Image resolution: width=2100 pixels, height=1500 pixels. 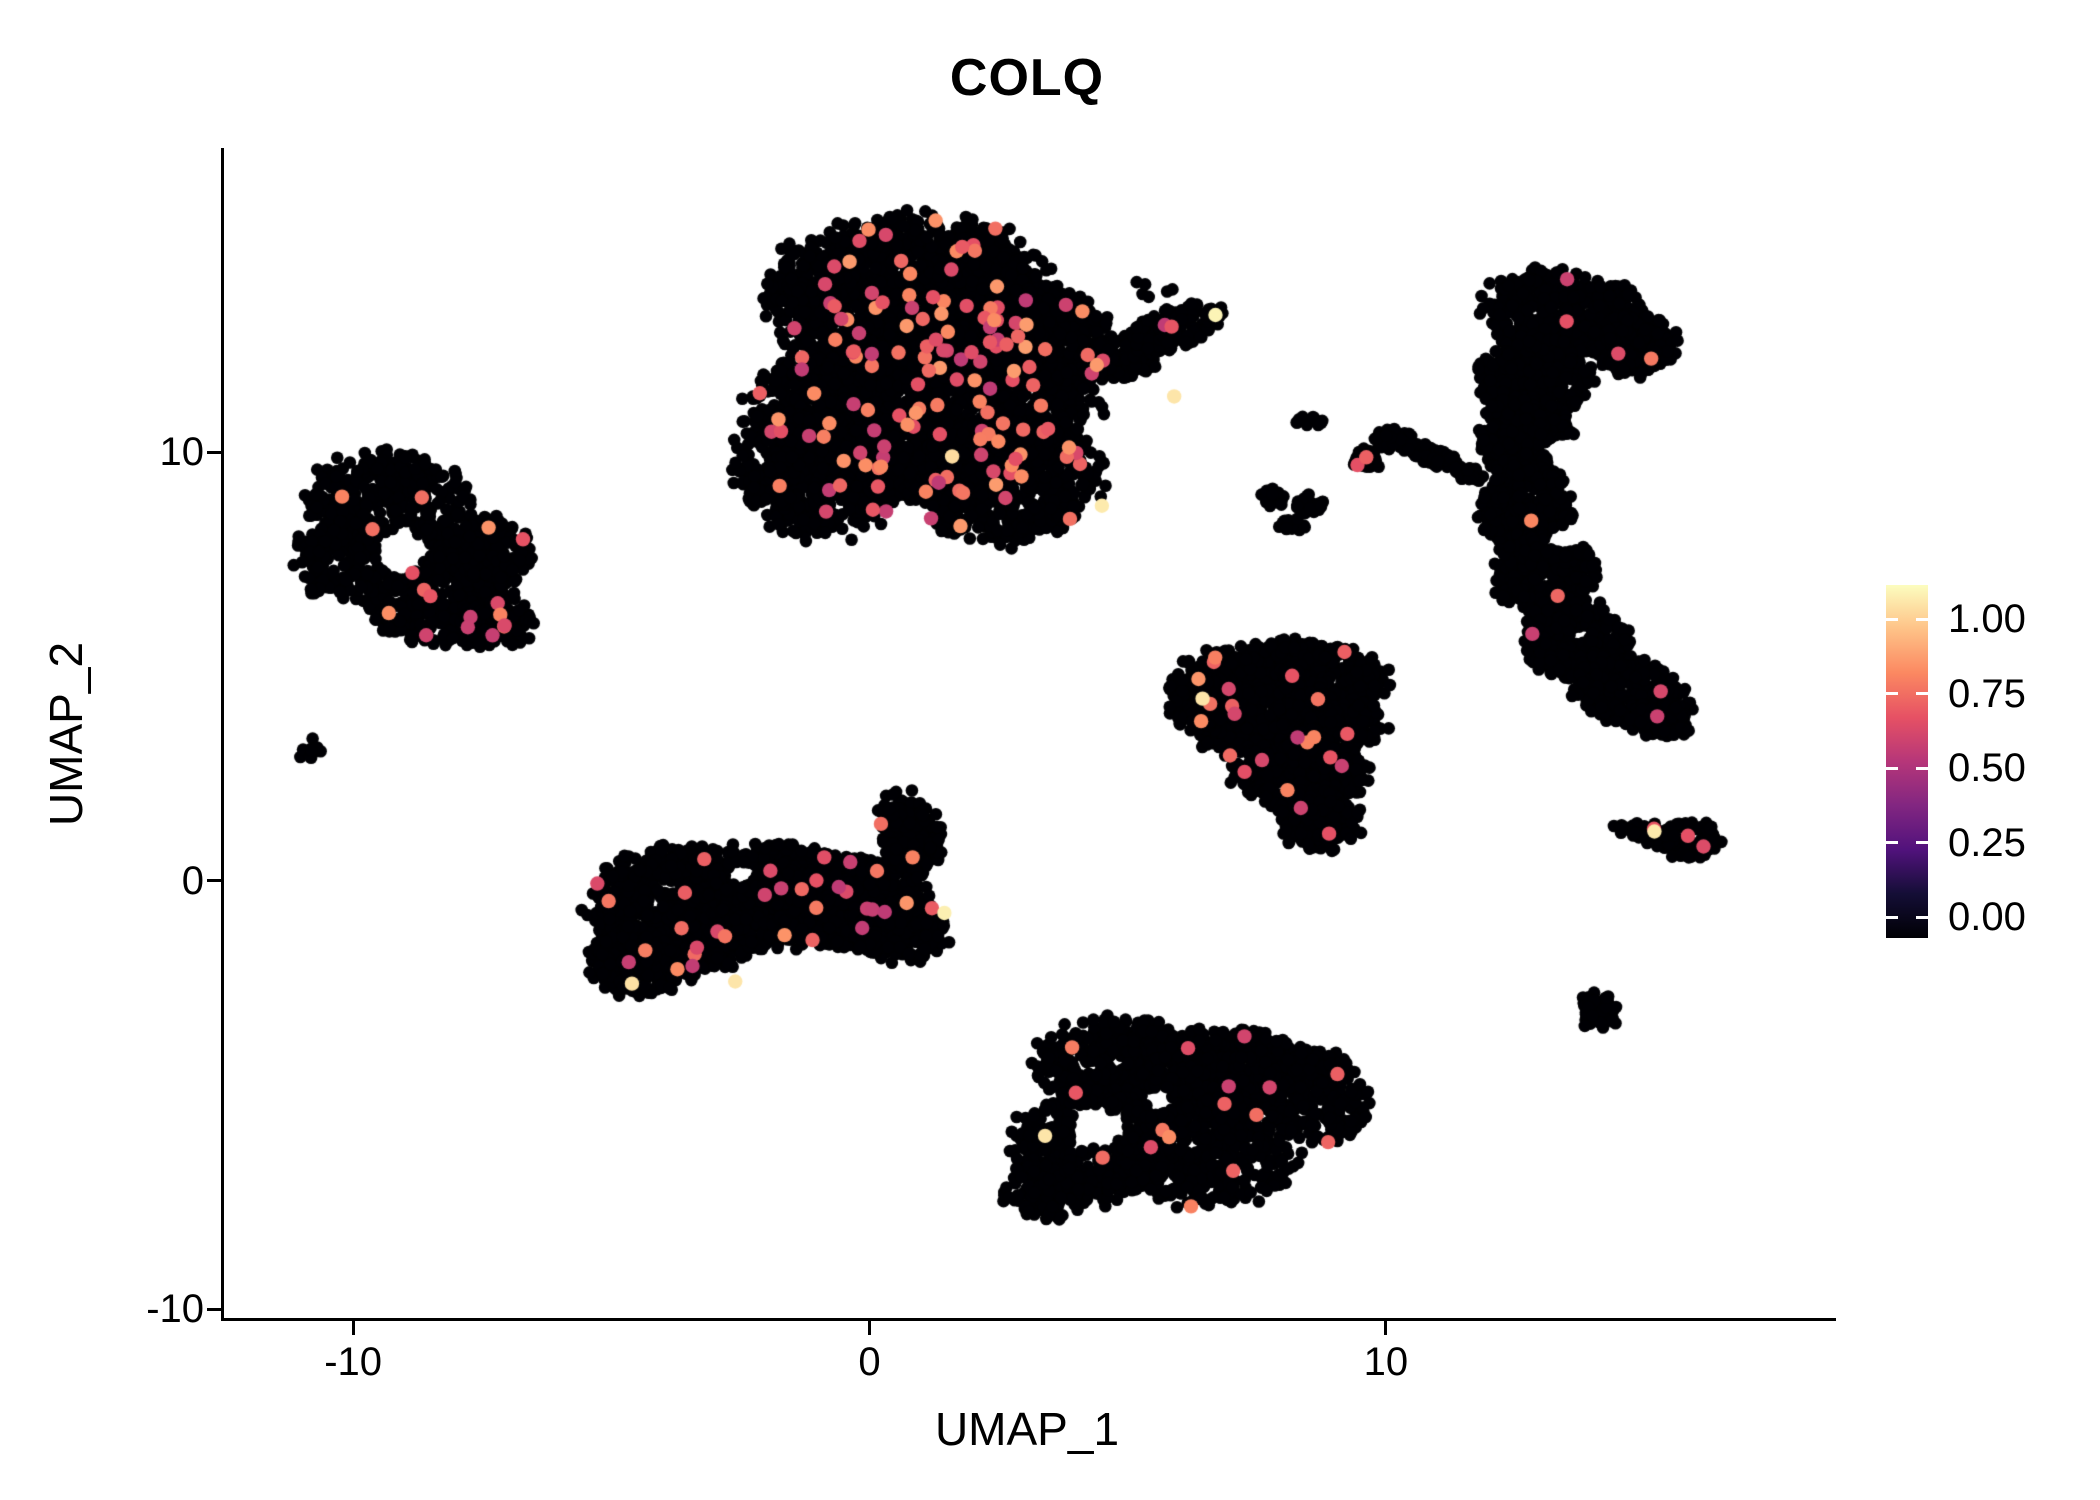 I want to click on legend-label-1: 0.75, so click(x=1987, y=693).